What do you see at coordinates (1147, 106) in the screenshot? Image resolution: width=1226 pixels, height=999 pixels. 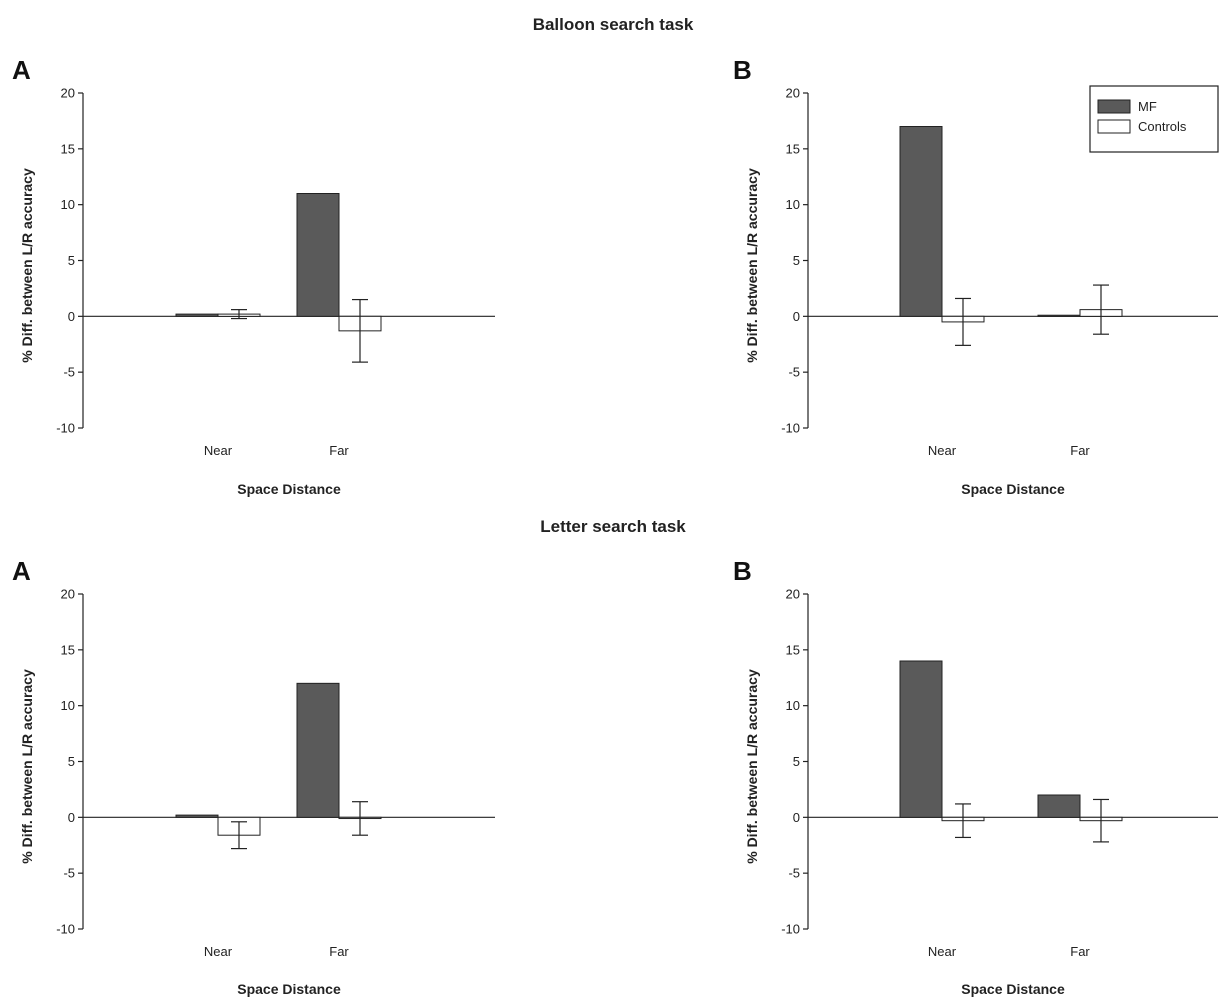 I see `legend-label-mf: MF` at bounding box center [1147, 106].